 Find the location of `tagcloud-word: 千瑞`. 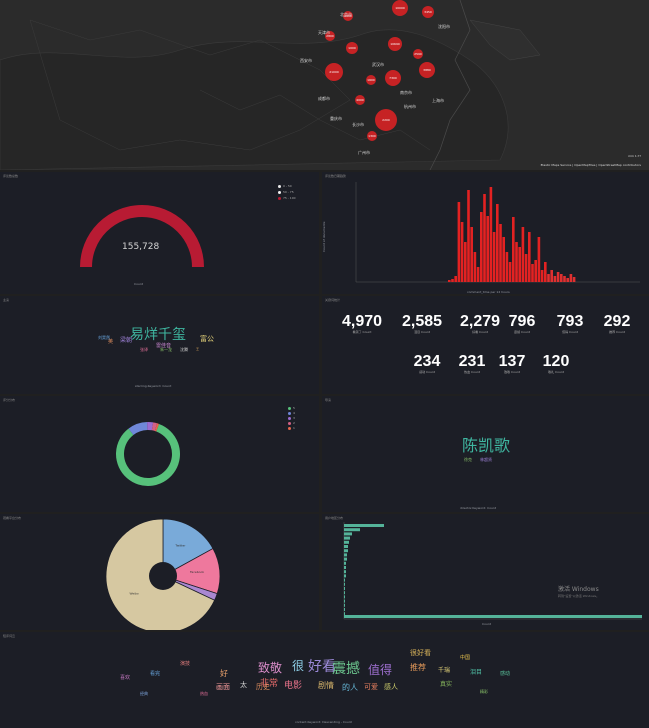

tagcloud-word: 千瑞 is located at coordinates (444, 670).